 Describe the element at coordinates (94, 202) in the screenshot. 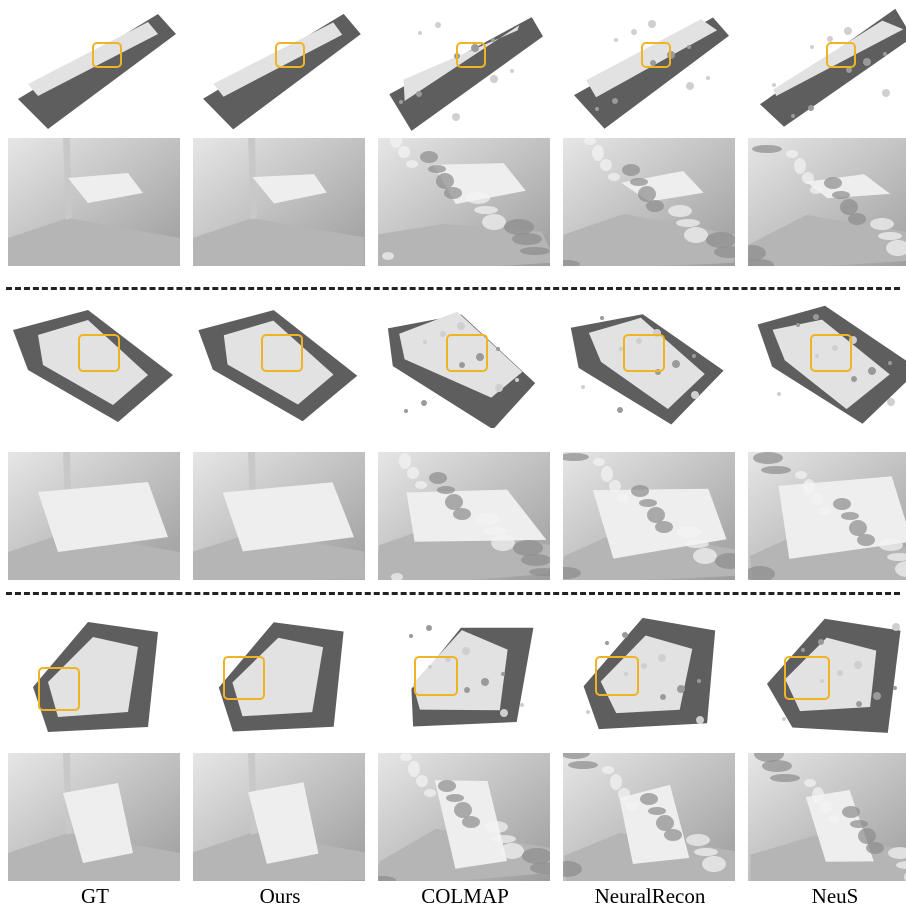

I see `zoom-bathroom-sink-gt` at that location.